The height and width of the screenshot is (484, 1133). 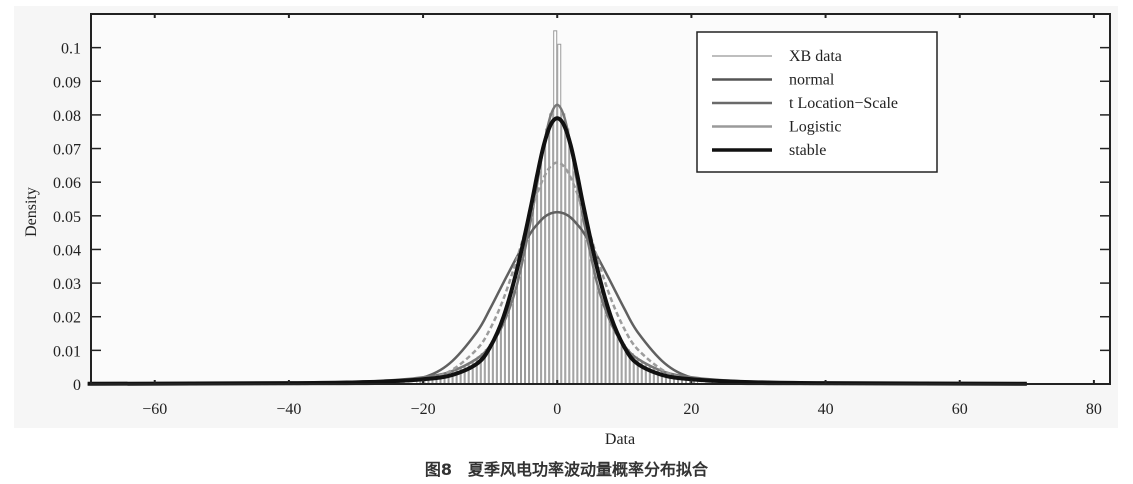 I want to click on figure-caption: 图8 夏季风电功率波动量概率分布拟合, so click(x=566, y=469).